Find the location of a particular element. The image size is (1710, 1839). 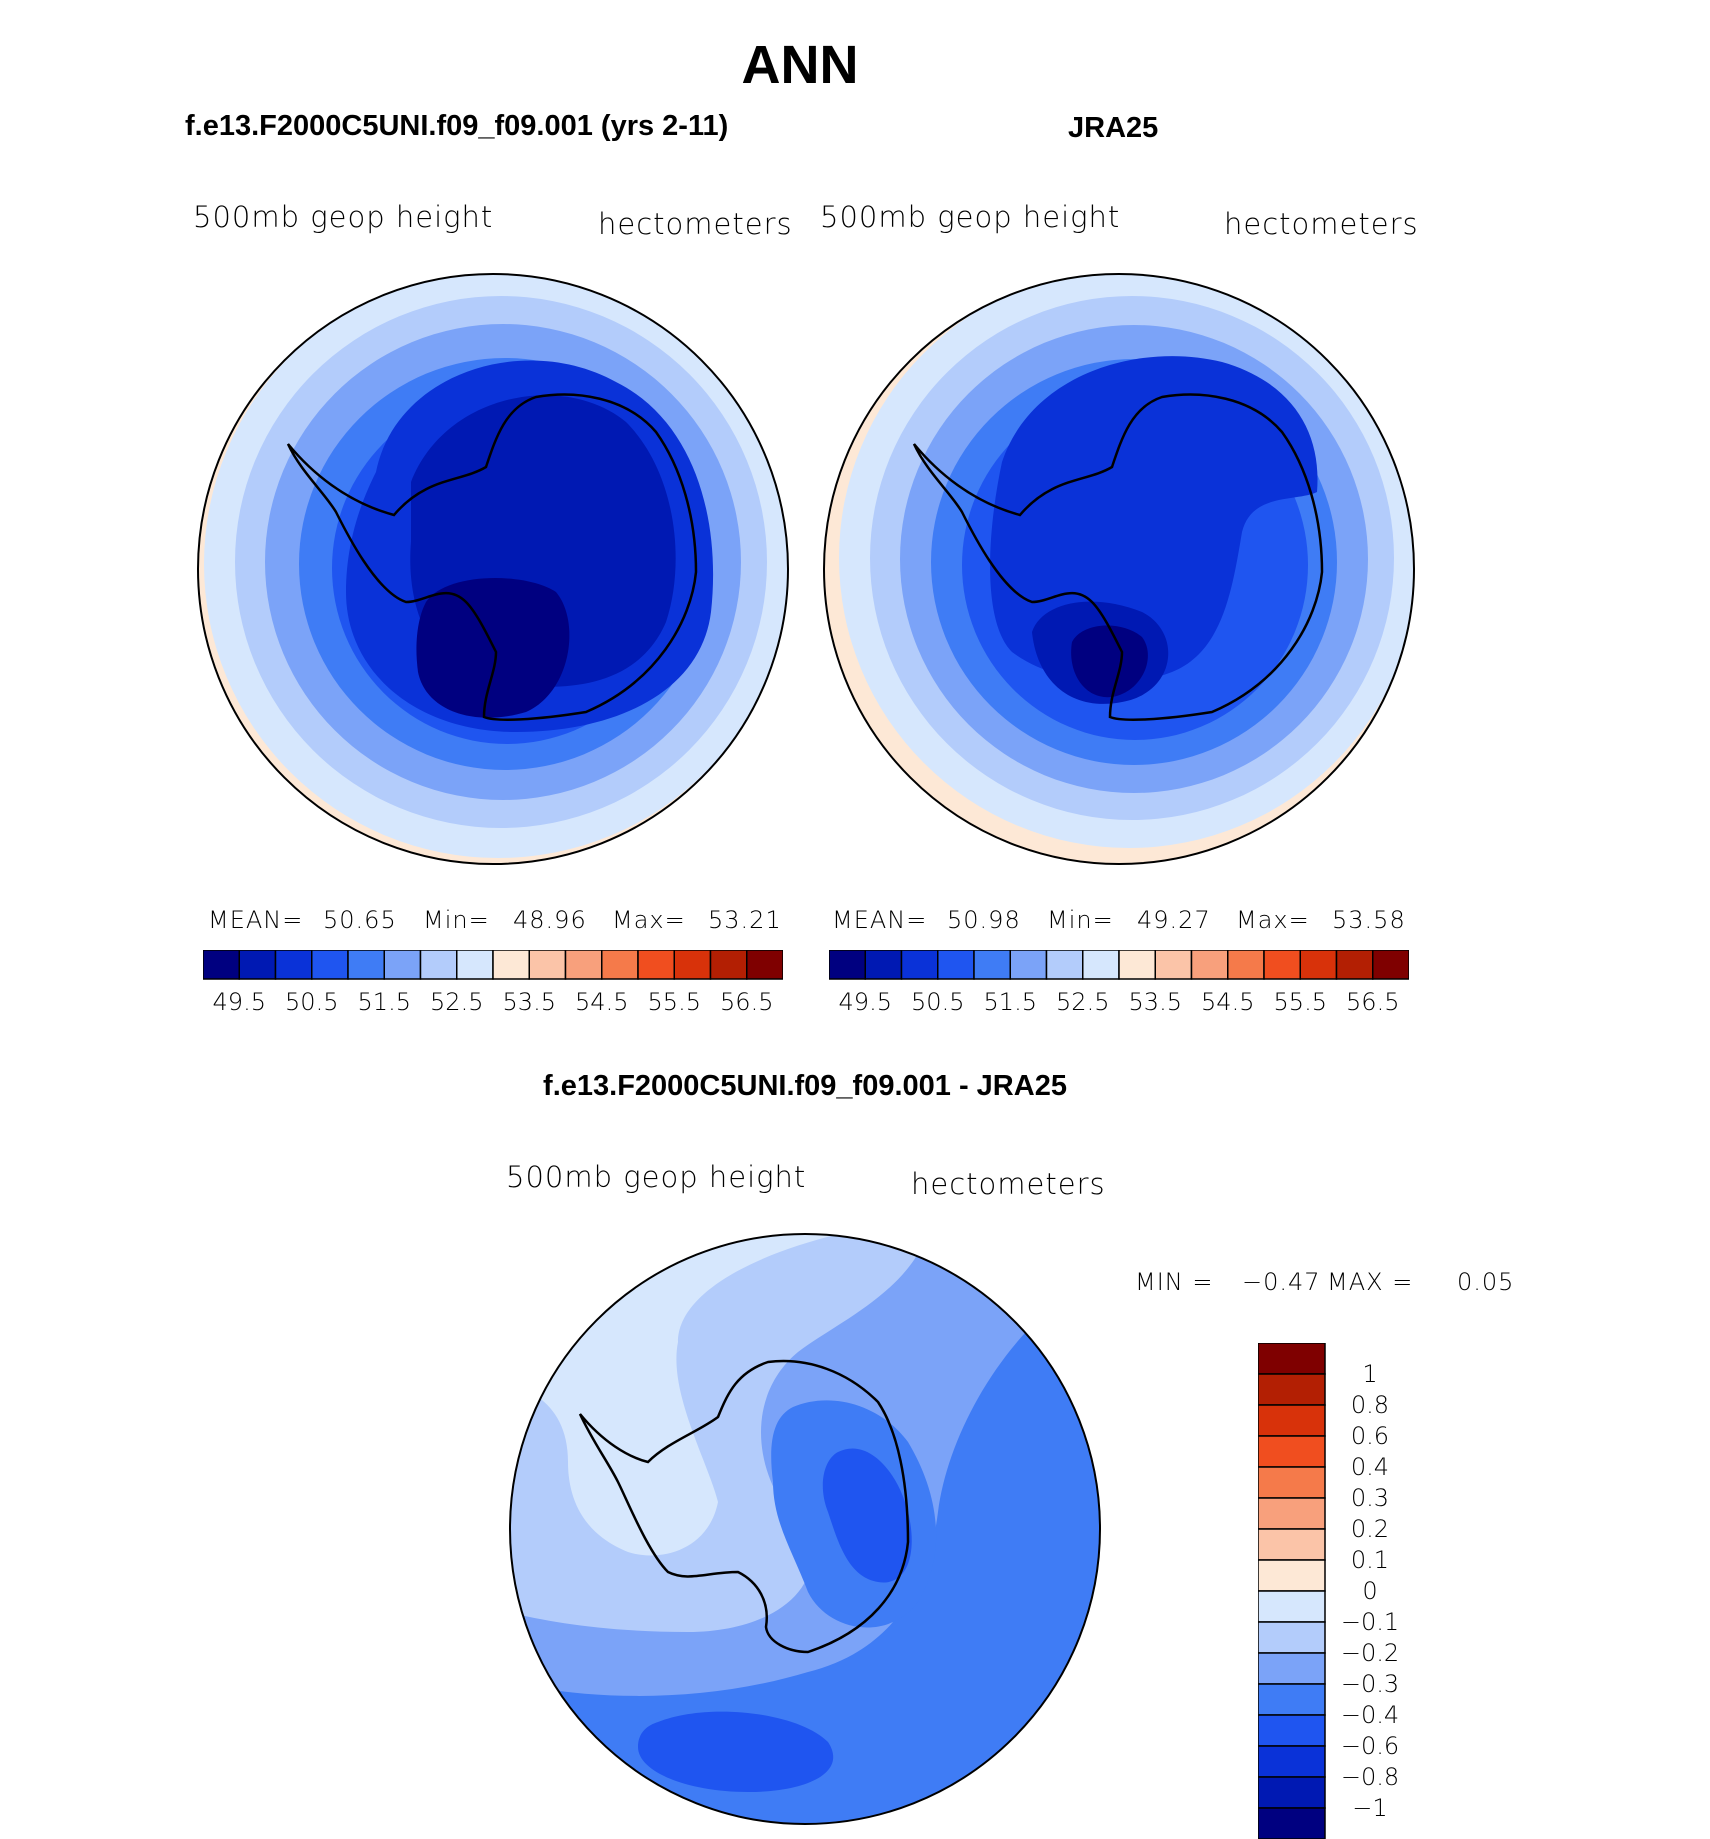

colorbar-panel-2: 49.5 50.5 51.5 52.5 53.5 54.5 55.5 56.5 is located at coordinates (1119, 983).